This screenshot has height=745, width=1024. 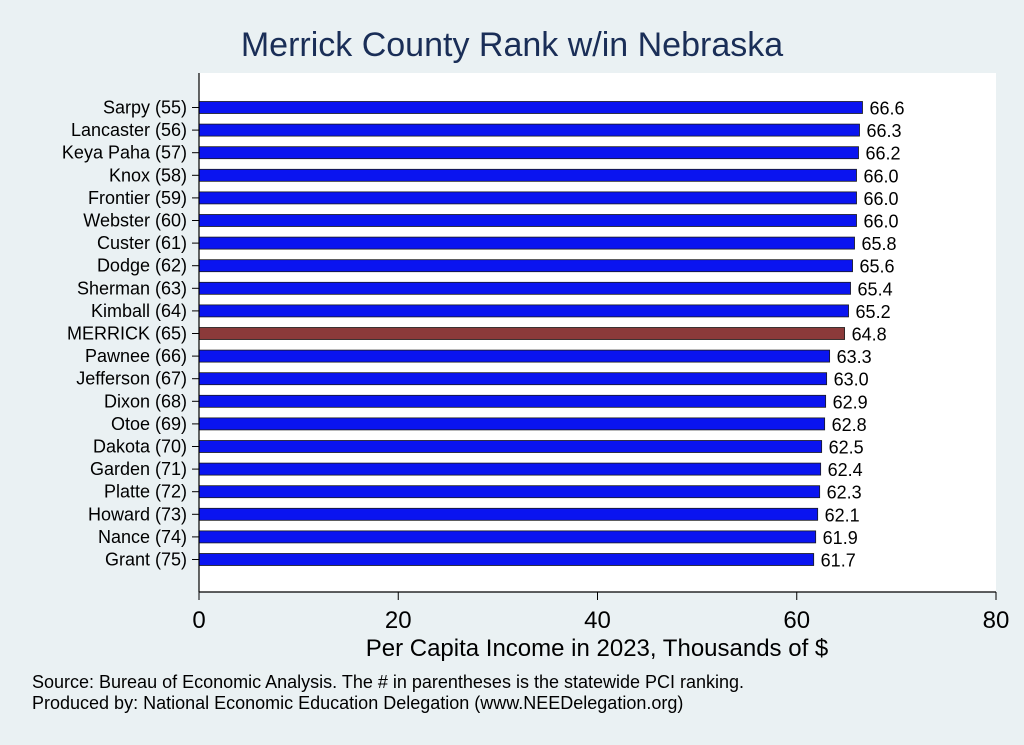 What do you see at coordinates (137, 198) in the screenshot?
I see `category-label: Frontier (59)` at bounding box center [137, 198].